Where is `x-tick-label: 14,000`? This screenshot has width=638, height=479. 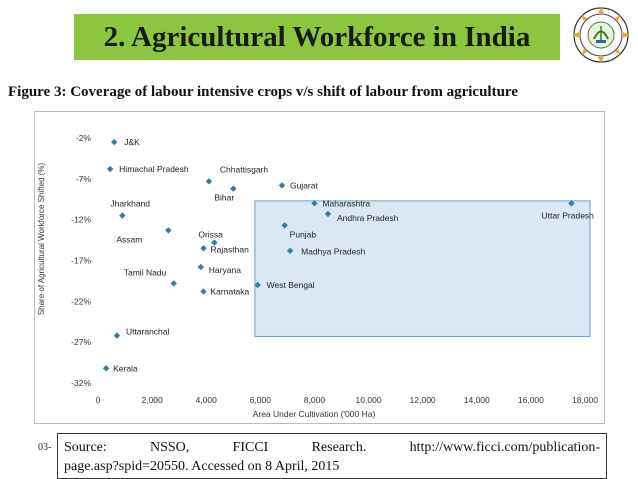
x-tick-label: 14,000 is located at coordinates (477, 400).